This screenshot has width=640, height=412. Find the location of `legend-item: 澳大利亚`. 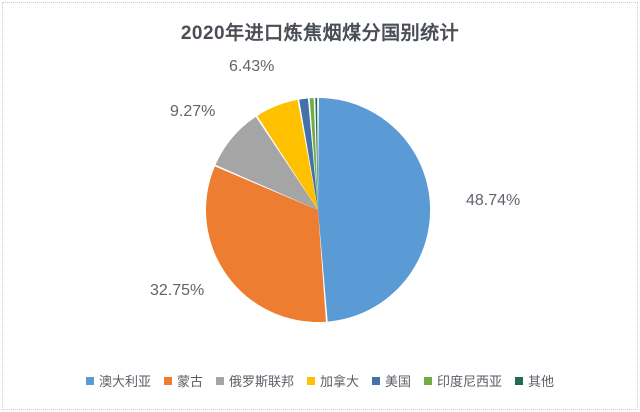

legend-item: 澳大利亚 is located at coordinates (118, 380).